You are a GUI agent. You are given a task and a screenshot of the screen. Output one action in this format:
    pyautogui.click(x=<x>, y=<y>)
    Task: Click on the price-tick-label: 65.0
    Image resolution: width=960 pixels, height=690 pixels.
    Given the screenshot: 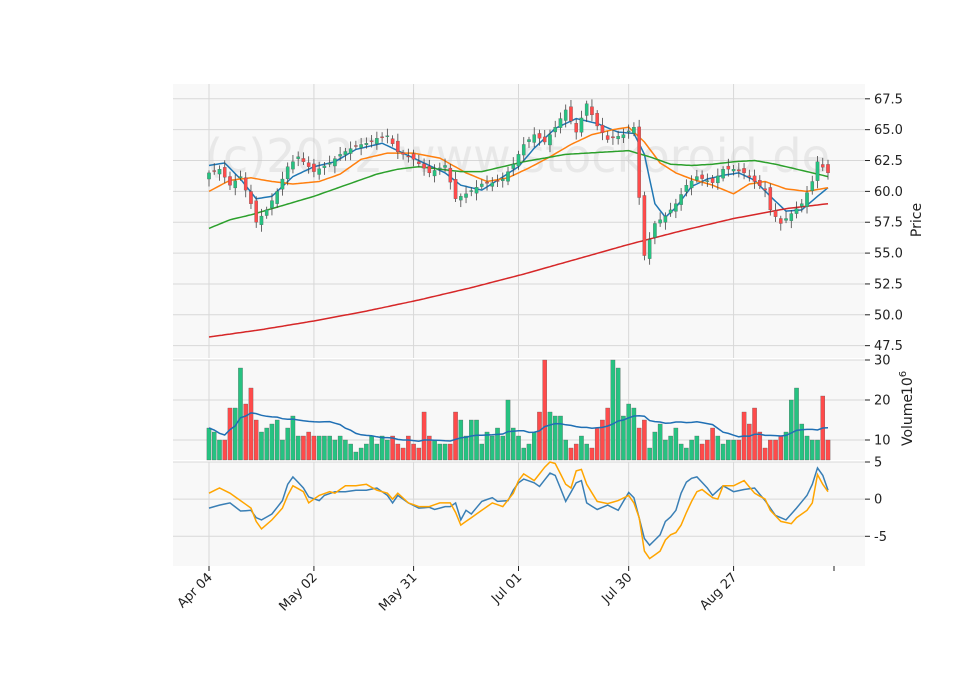 What is the action you would take?
    pyautogui.click(x=888, y=130)
    